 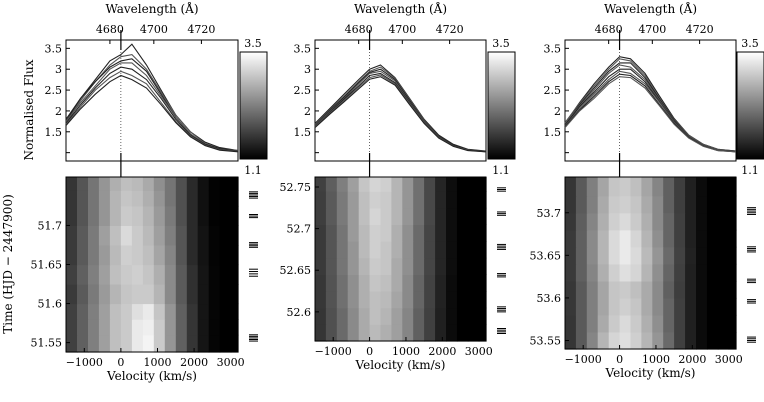 What do you see at coordinates (729, 359) in the screenshot?
I see `velocity-tick-label: 3000` at bounding box center [729, 359].